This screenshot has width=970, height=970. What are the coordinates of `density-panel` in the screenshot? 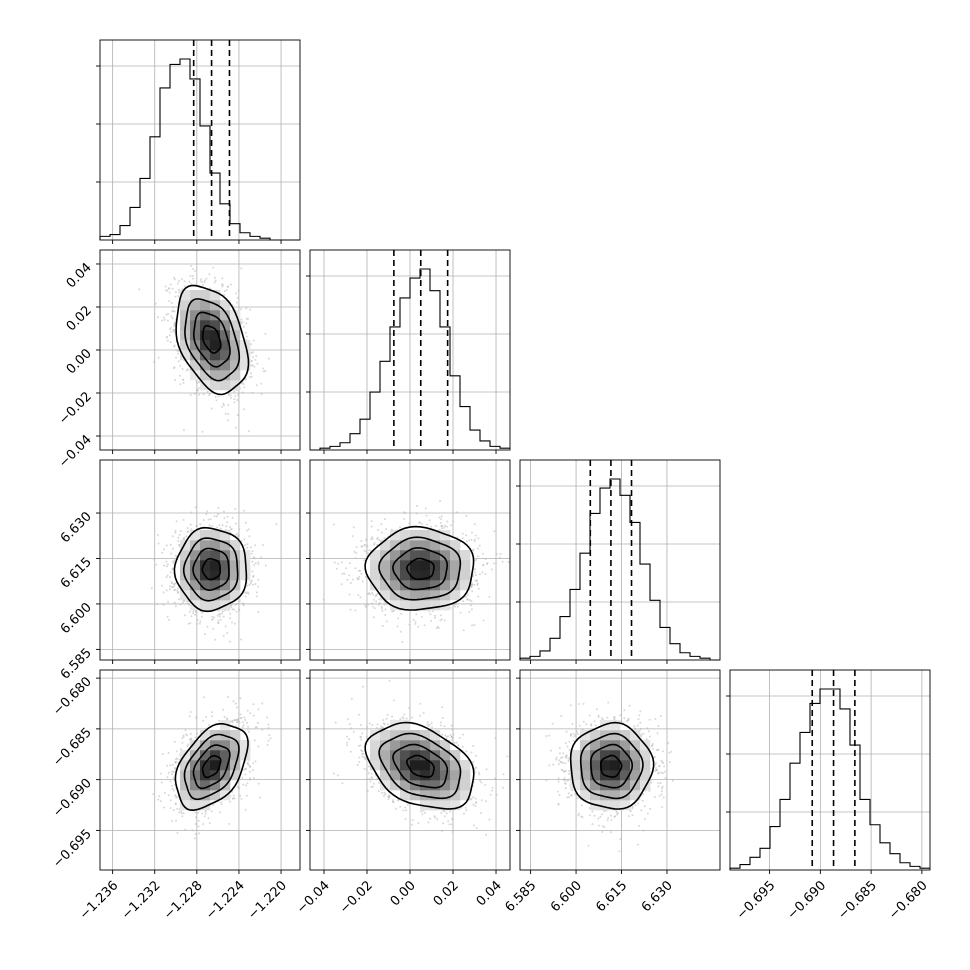 It's located at (416, 571).